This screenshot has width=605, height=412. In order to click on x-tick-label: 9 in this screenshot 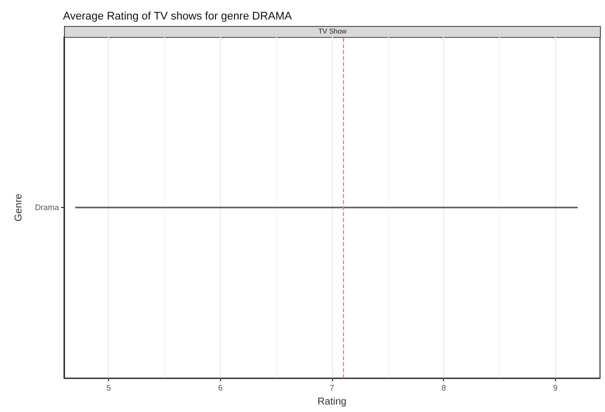, I will do `click(555, 388)`.